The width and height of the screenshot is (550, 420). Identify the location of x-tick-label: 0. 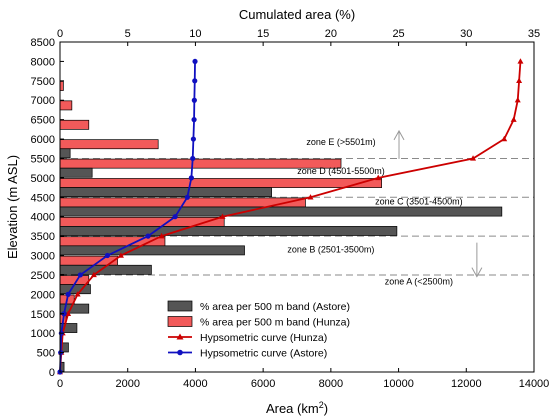
(60, 384).